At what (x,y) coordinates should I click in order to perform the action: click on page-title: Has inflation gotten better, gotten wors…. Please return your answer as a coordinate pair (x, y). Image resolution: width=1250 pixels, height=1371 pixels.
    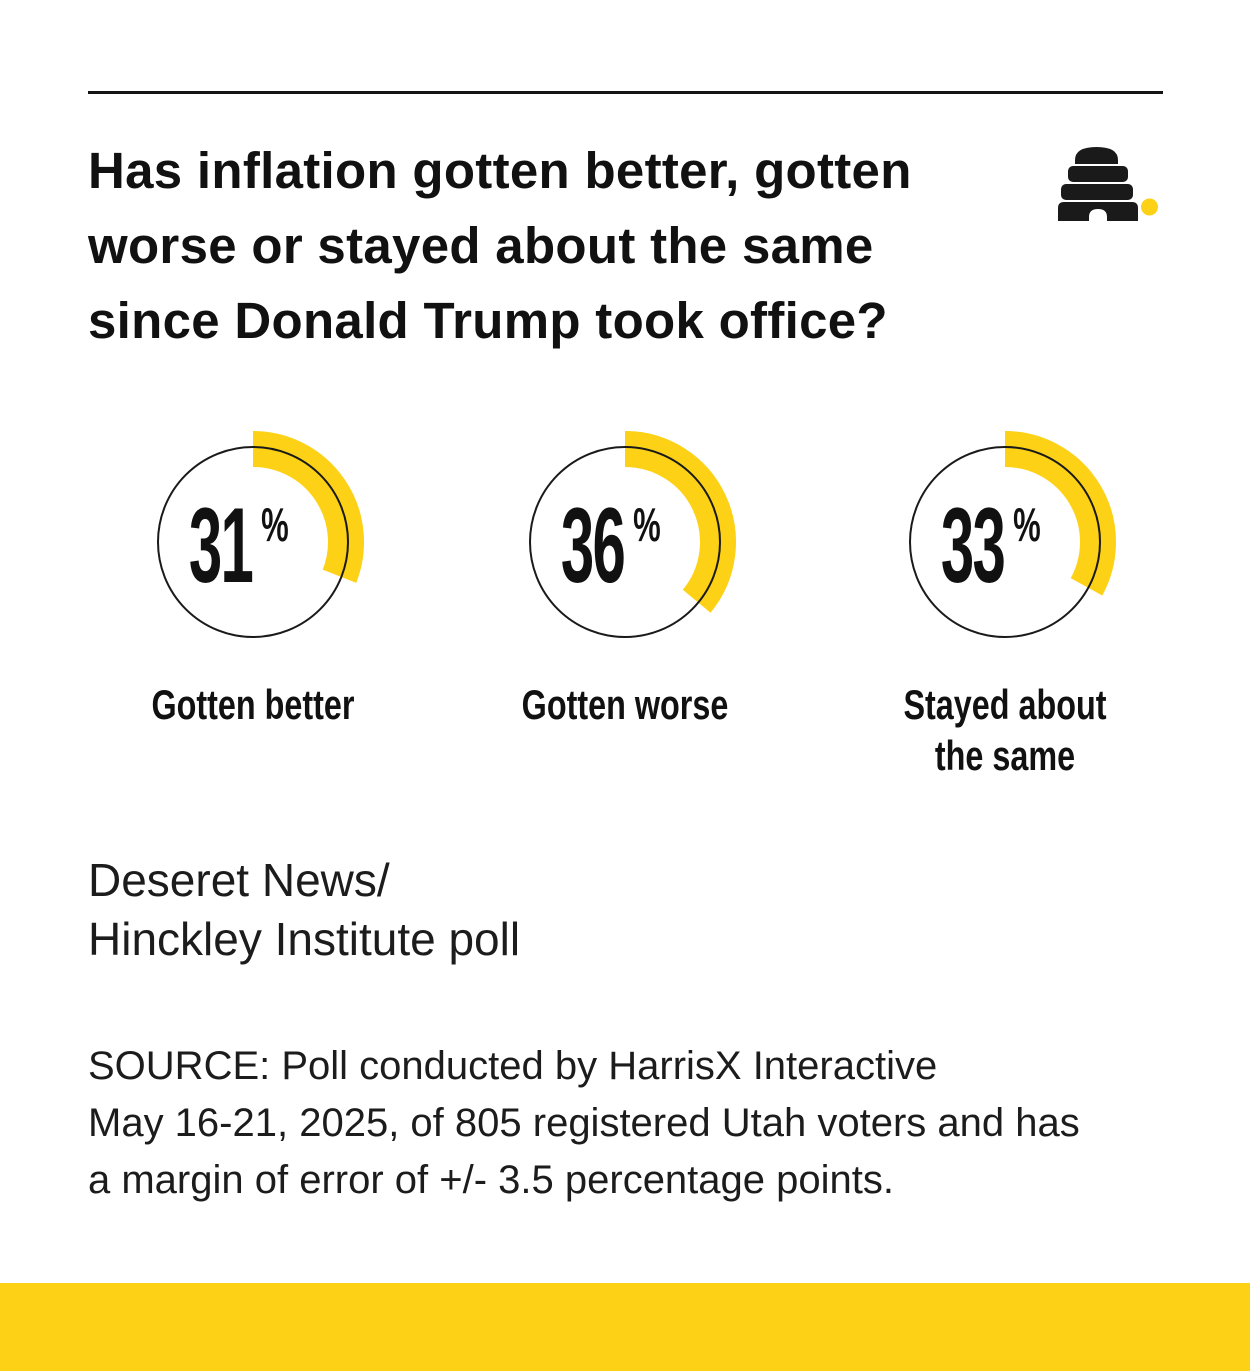
    Looking at the image, I should click on (578, 245).